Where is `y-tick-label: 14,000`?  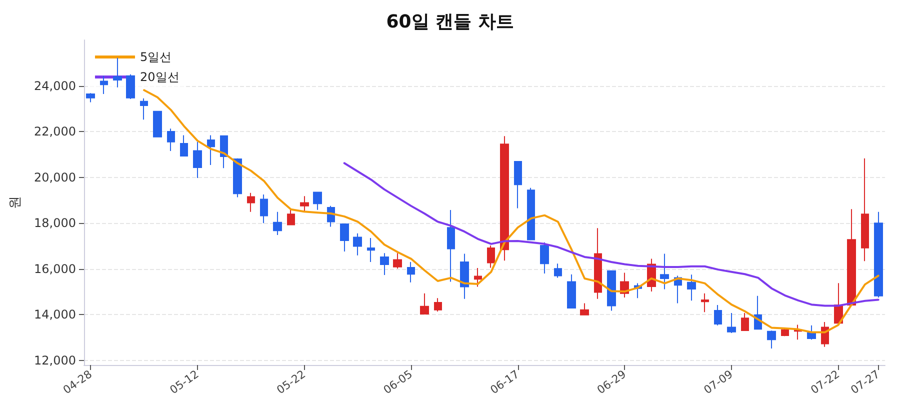 y-tick-label: 14,000 is located at coordinates (55, 315).